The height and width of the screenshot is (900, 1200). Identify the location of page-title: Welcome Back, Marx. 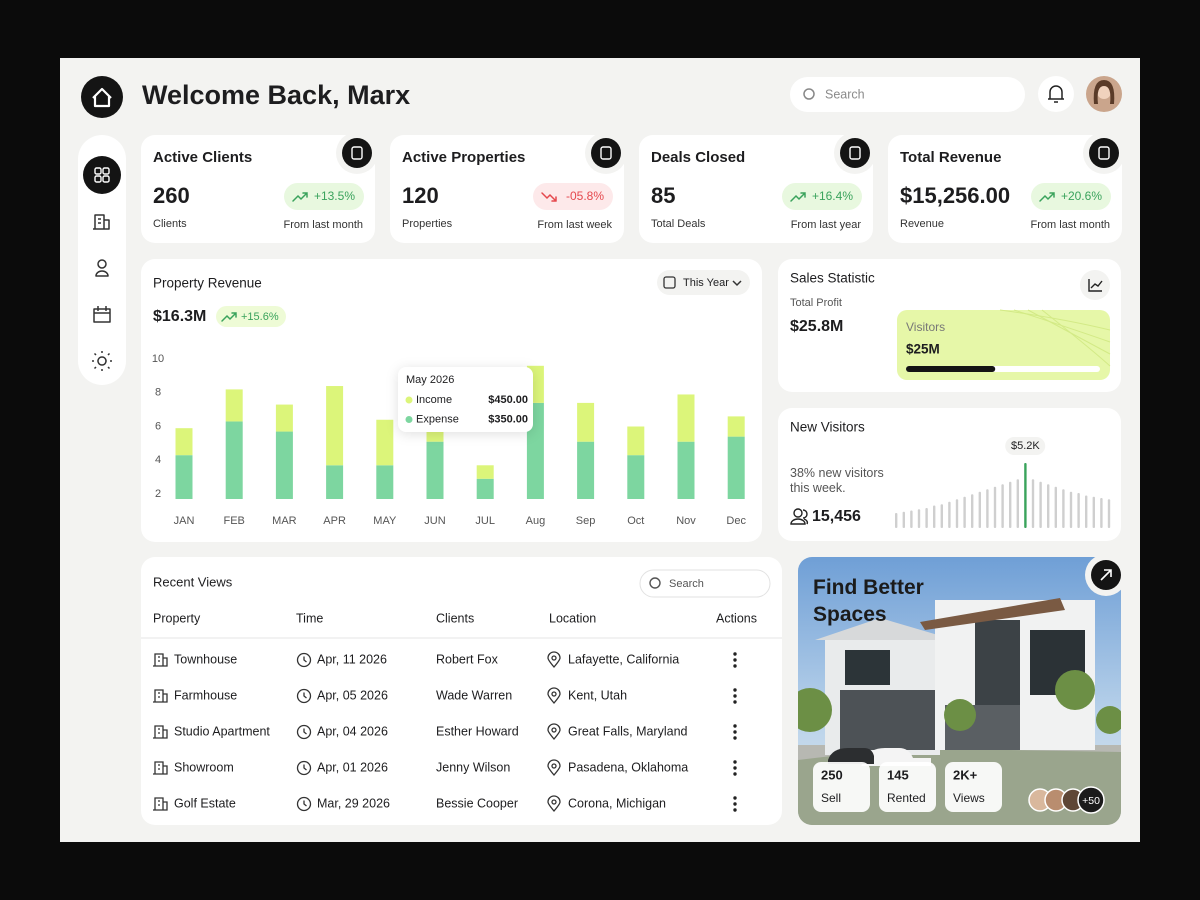
(276, 95).